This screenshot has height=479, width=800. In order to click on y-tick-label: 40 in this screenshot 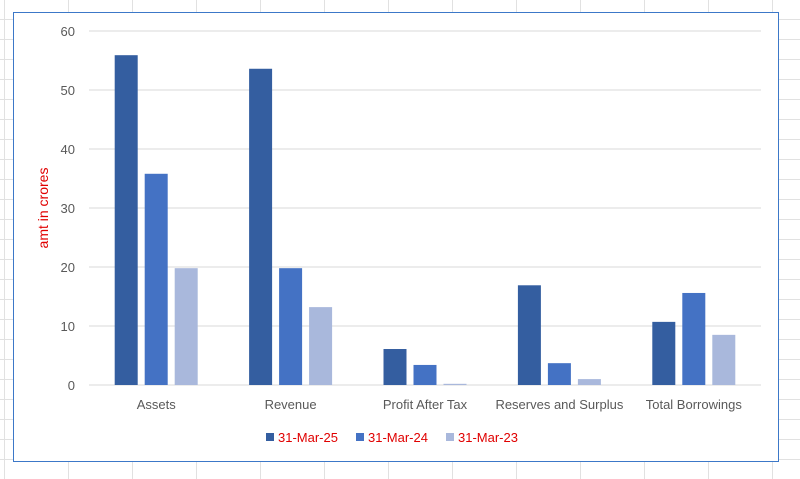, I will do `click(68, 149)`.